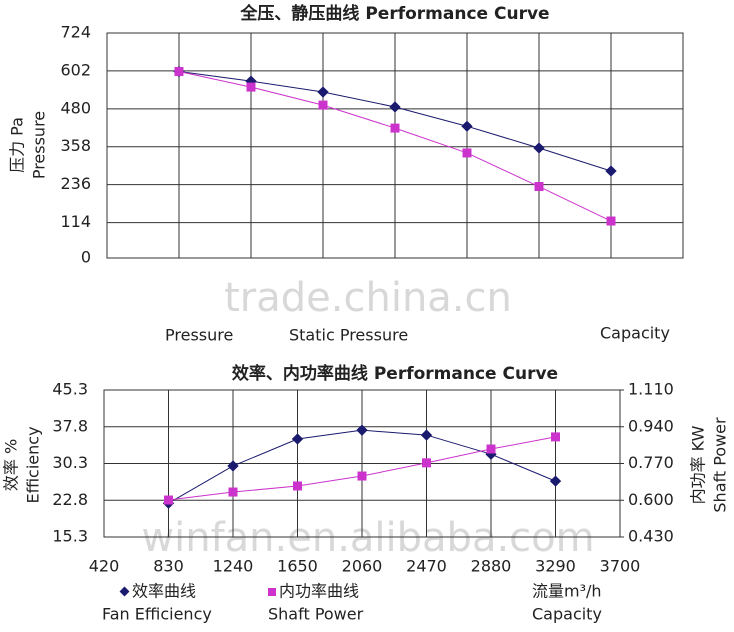 This screenshot has height=632, width=734. Describe the element at coordinates (39, 145) in the screenshot. I see `y-label: Pressure` at that location.